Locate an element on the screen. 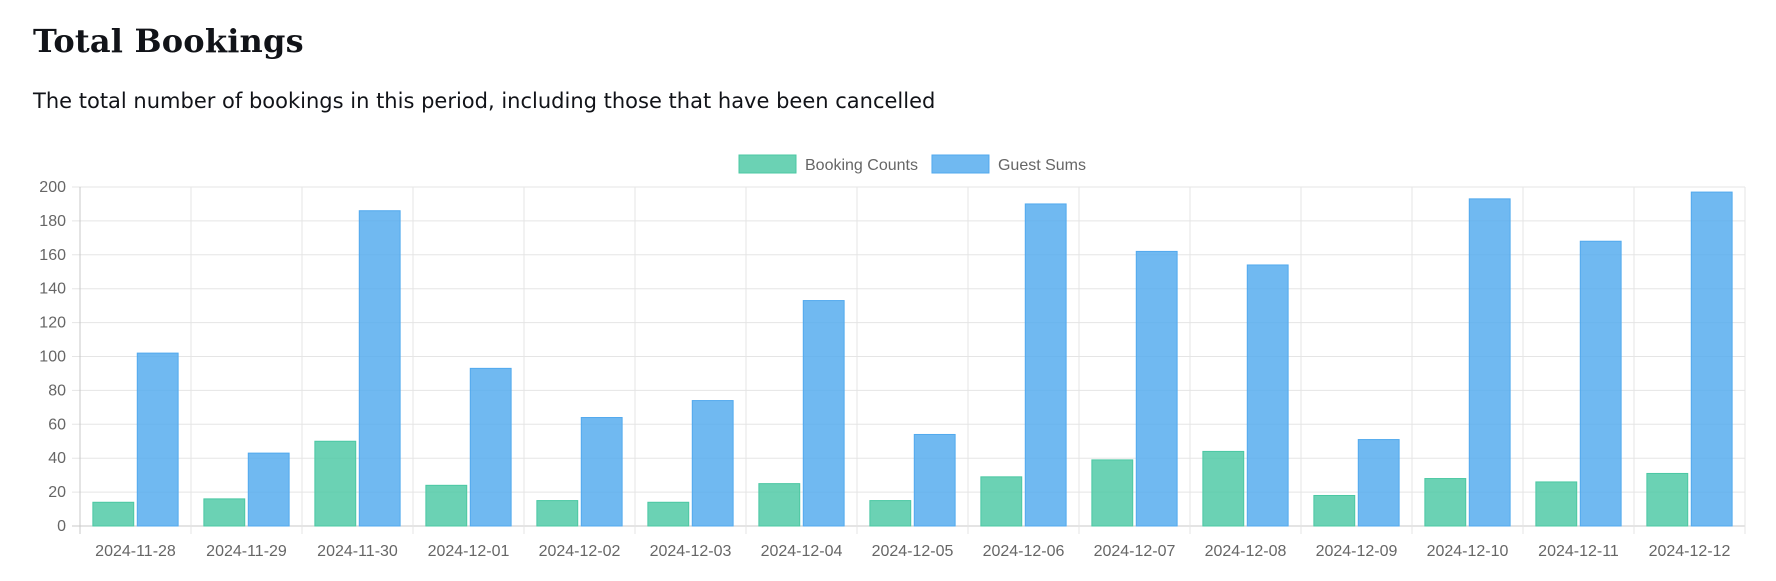 The width and height of the screenshot is (1776, 581). y-tick-label: 160 is located at coordinates (52, 255).